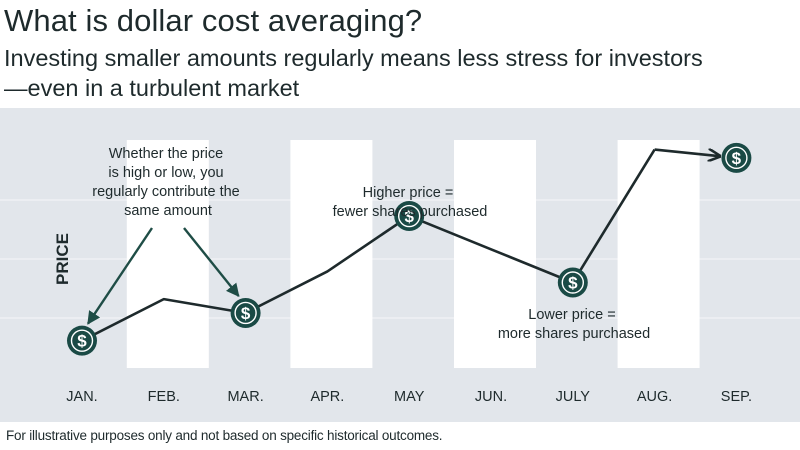  Describe the element at coordinates (166, 154) in the screenshot. I see `annotation-contribution-line: Whether the price` at that location.